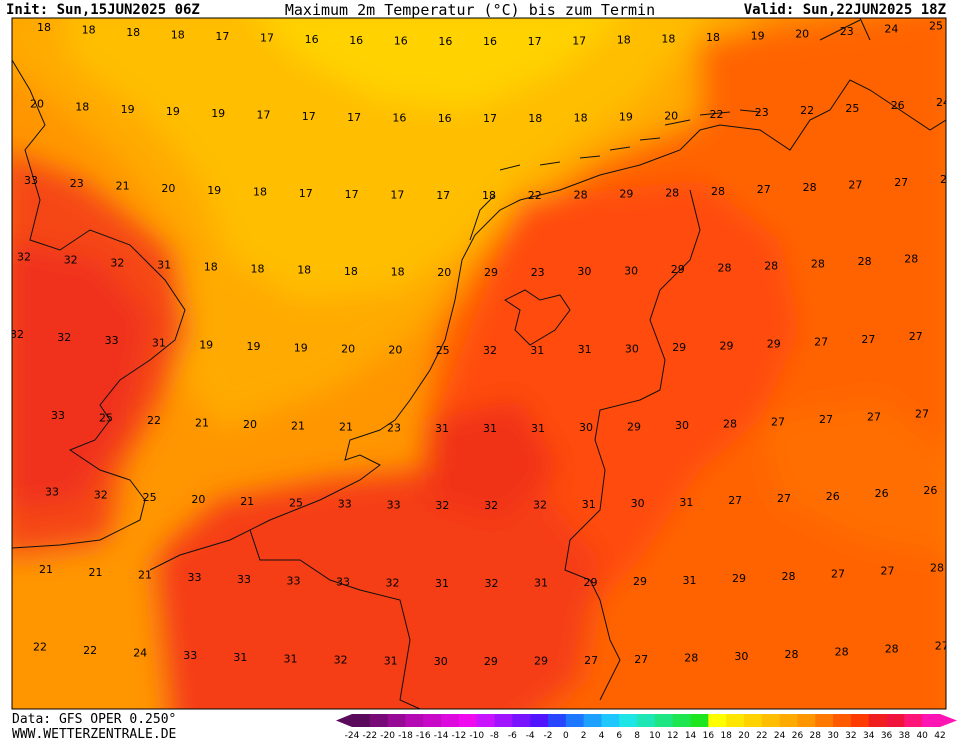 This screenshot has height=741, width=959. What do you see at coordinates (512, 736) in the screenshot?
I see `colorbar-label: -6` at bounding box center [512, 736].